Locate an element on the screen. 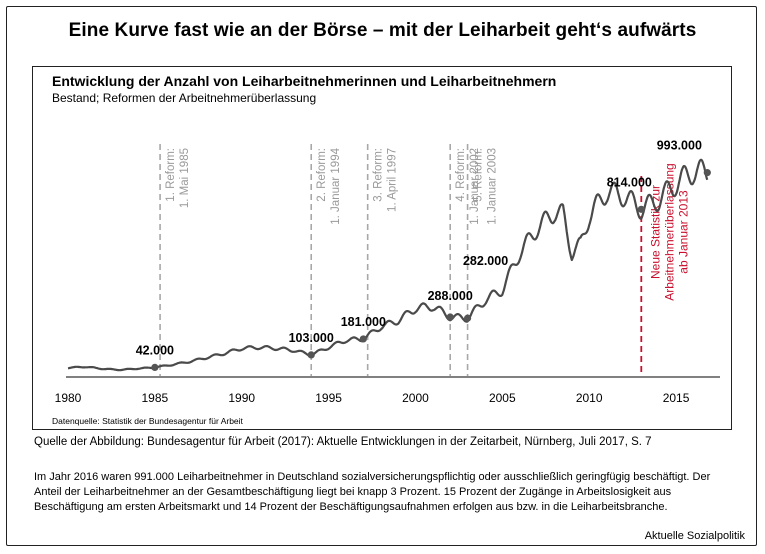 Image resolution: width=765 pixels, height=554 pixels. x-tick-label-1985: 1985 is located at coordinates (155, 398).